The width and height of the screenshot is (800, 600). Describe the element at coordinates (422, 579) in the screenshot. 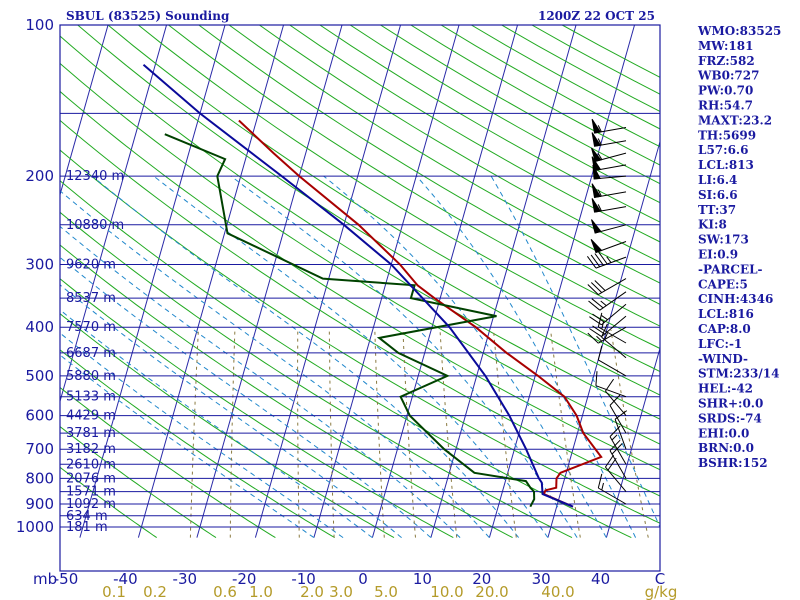

I see `temperature-tick-label: 10` at that location.